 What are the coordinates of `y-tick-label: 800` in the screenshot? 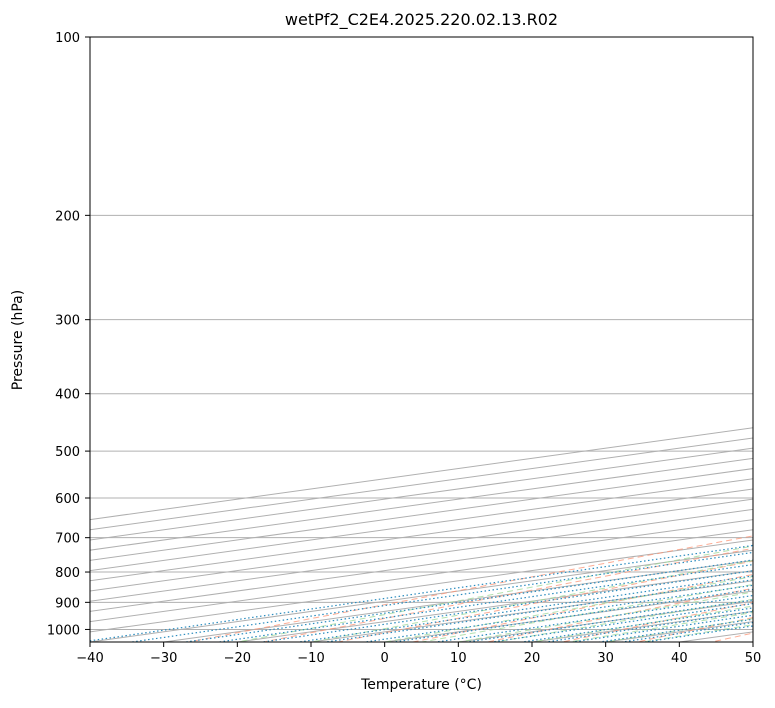 It's located at (67, 573).